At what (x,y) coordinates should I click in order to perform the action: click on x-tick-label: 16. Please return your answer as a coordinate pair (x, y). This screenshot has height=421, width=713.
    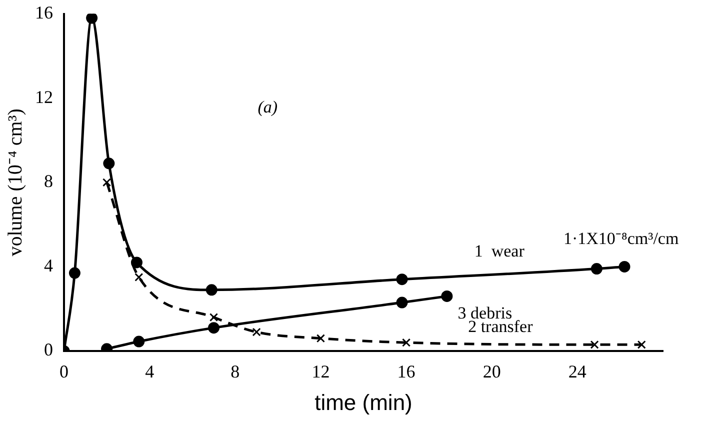
    Looking at the image, I should click on (406, 372).